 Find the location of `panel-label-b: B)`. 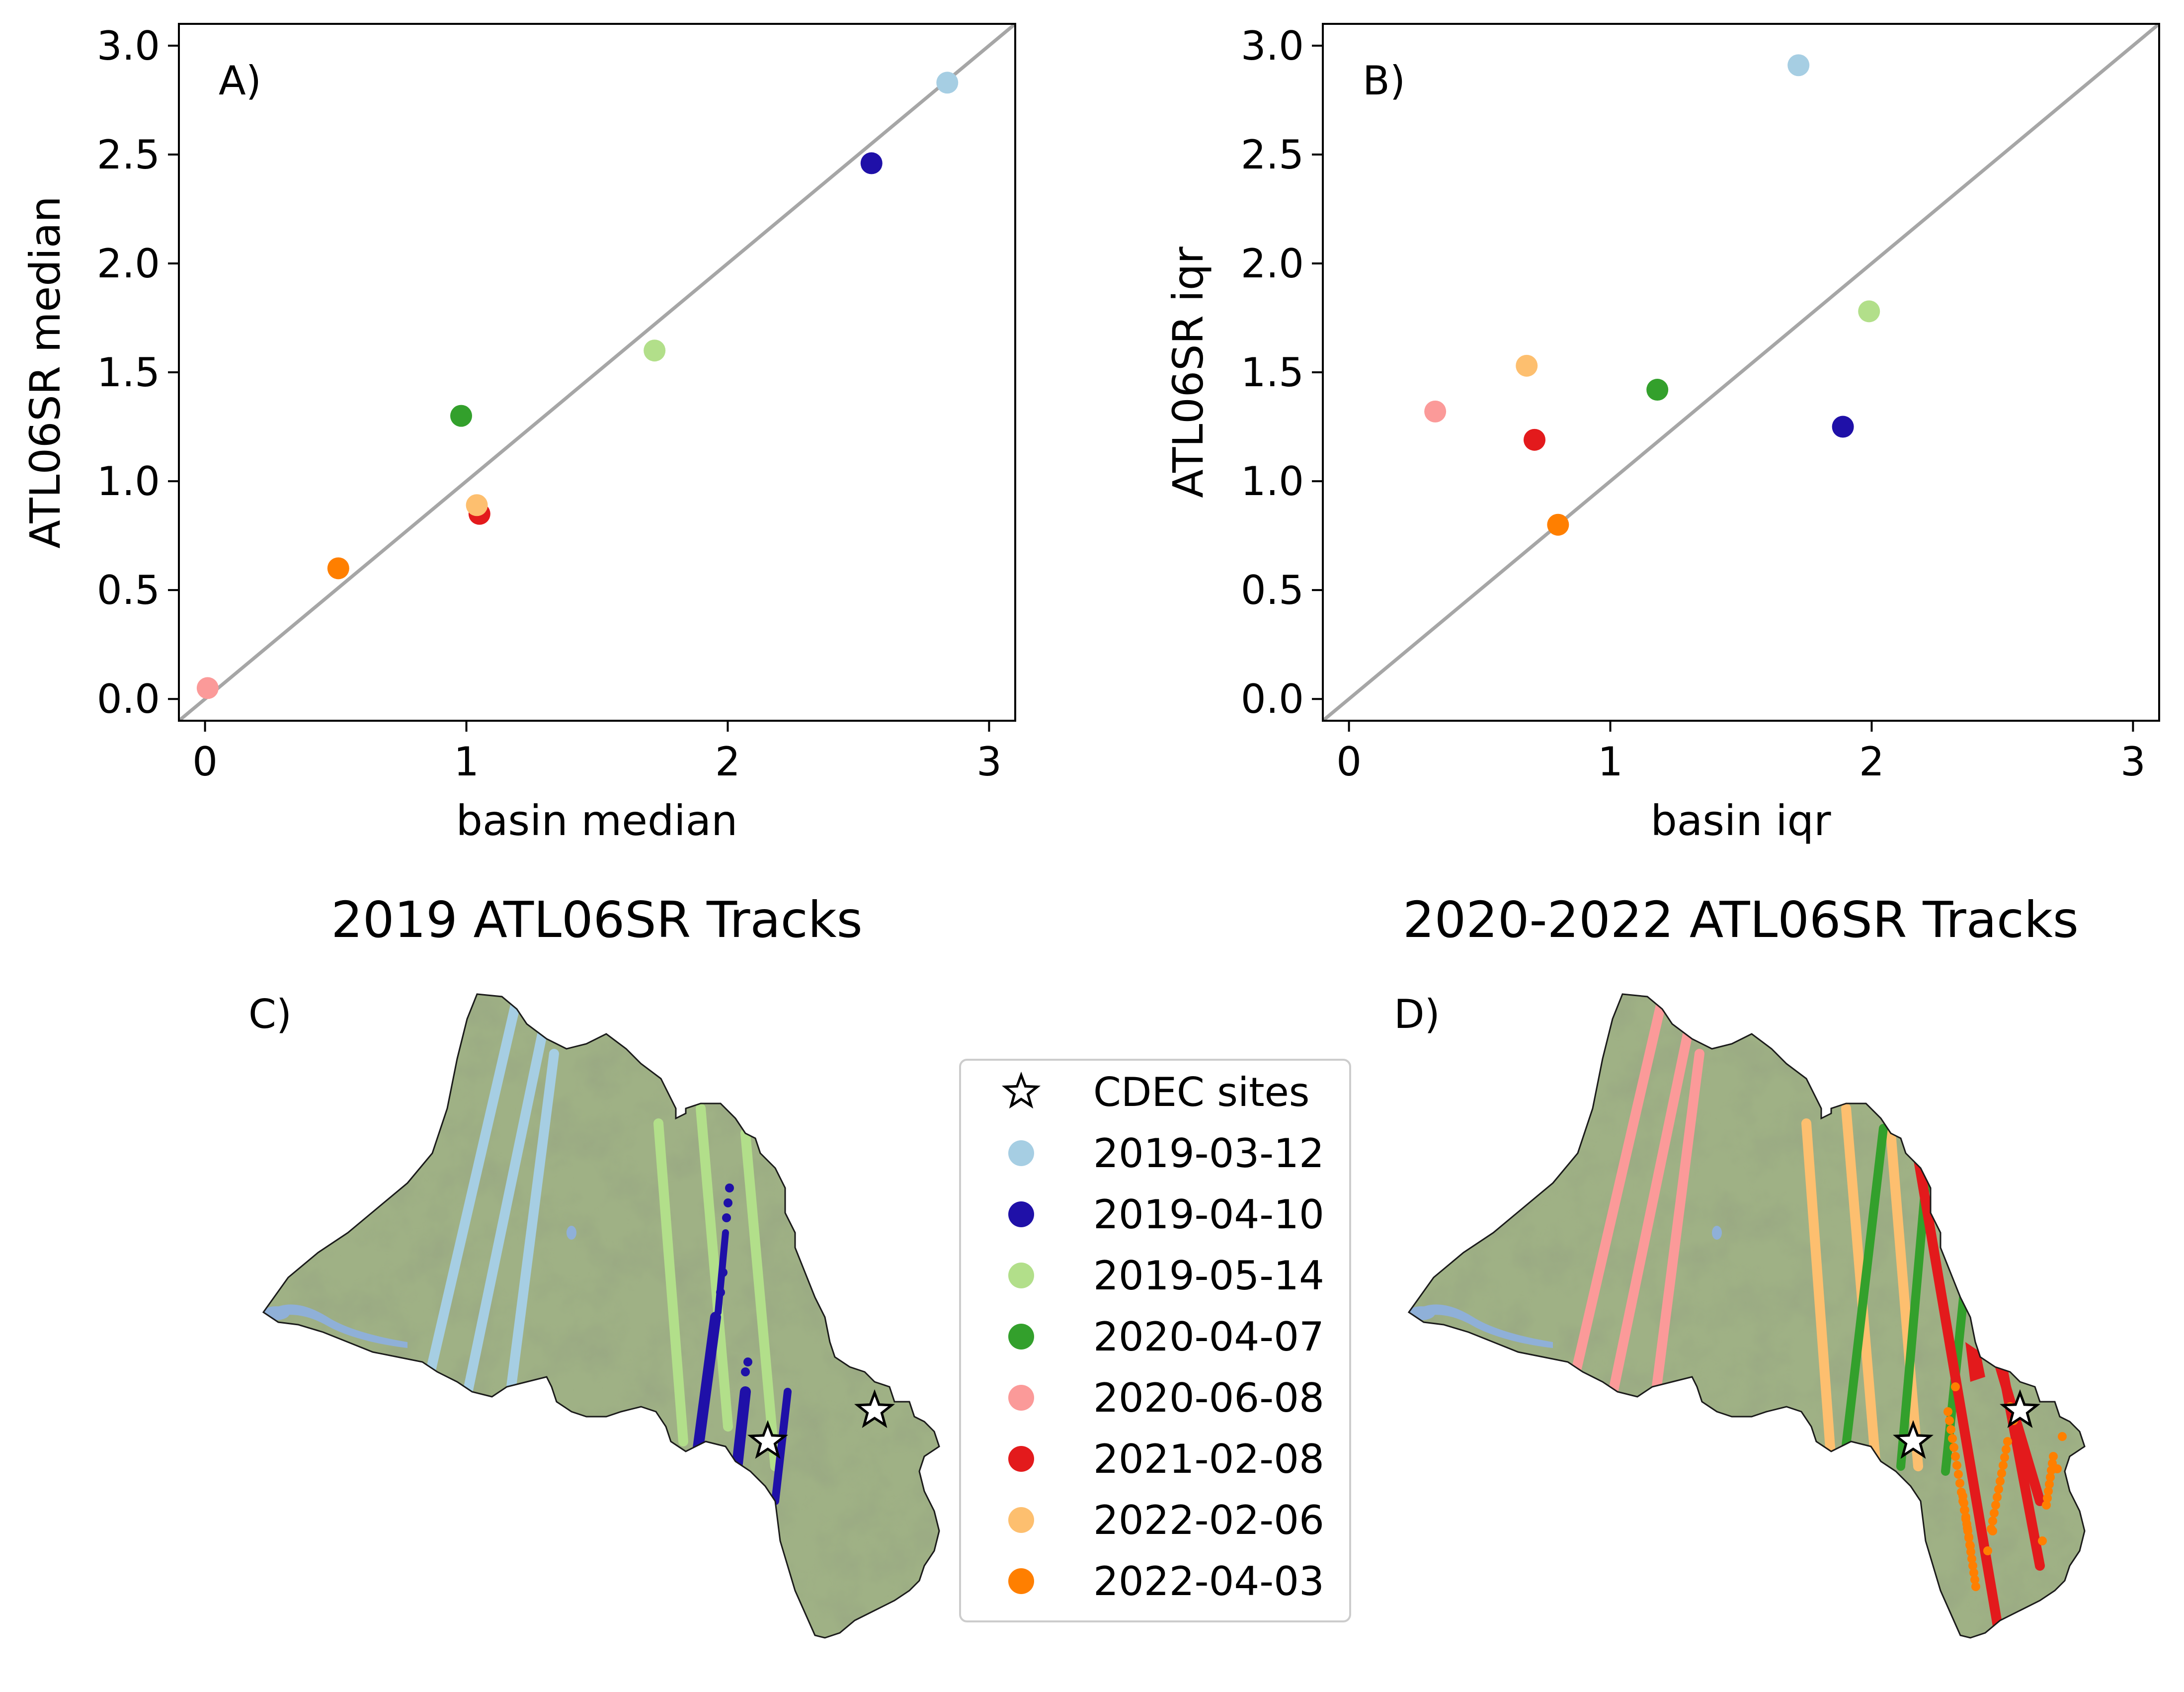

panel-label-b: B) is located at coordinates (1384, 81).